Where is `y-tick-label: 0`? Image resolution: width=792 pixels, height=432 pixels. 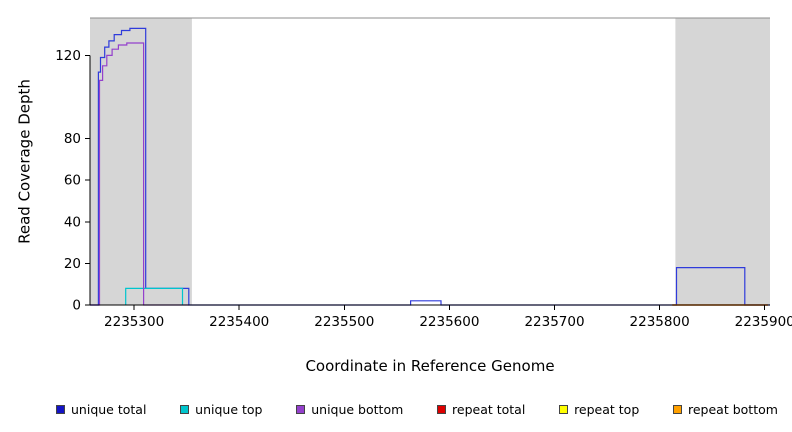 y-tick-label: 0 is located at coordinates (76, 306).